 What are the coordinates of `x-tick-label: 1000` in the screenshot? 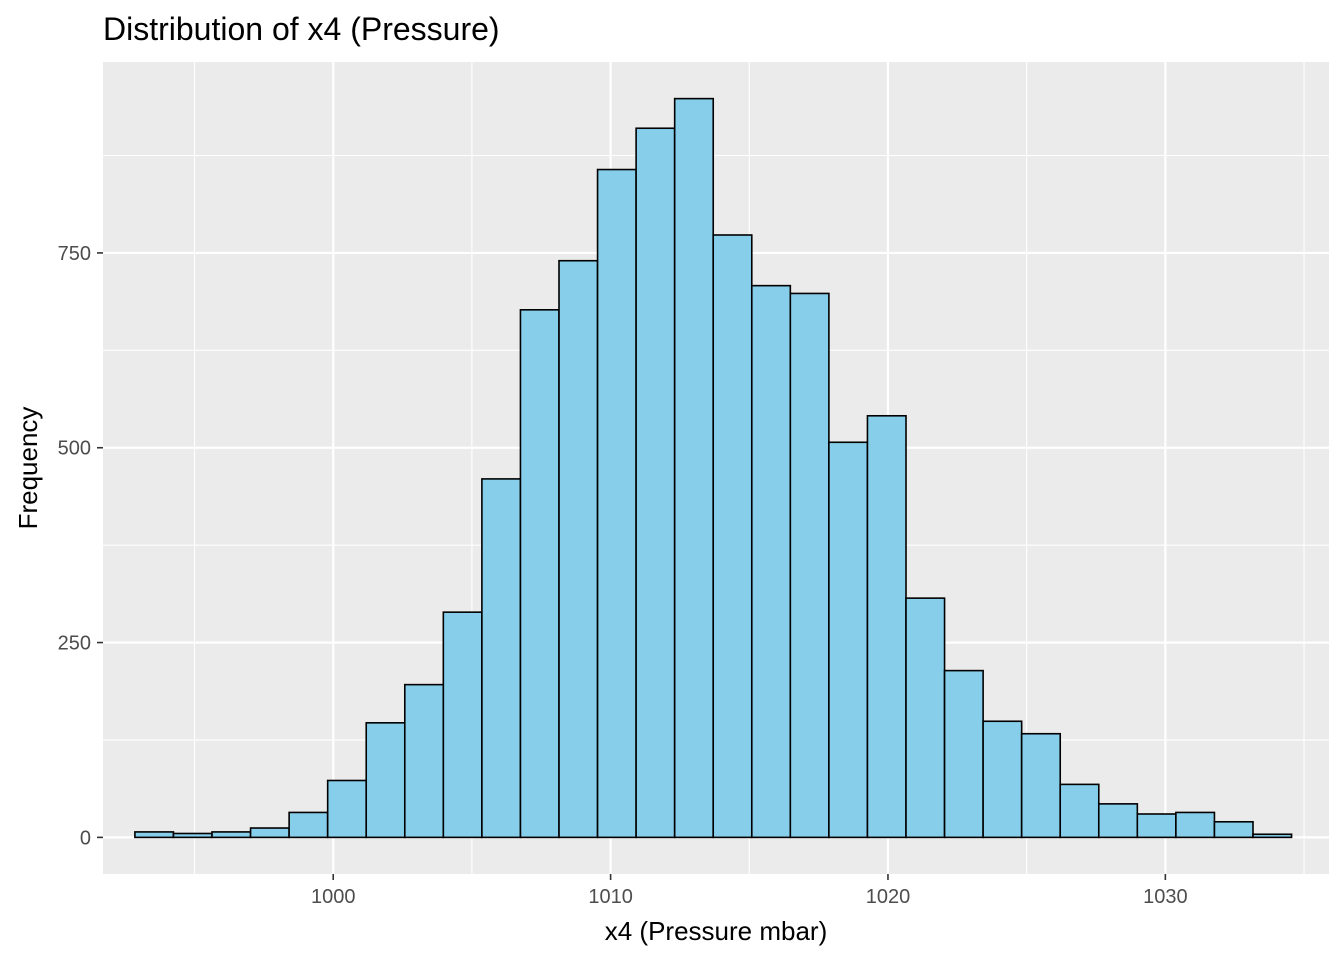 It's located at (333, 897).